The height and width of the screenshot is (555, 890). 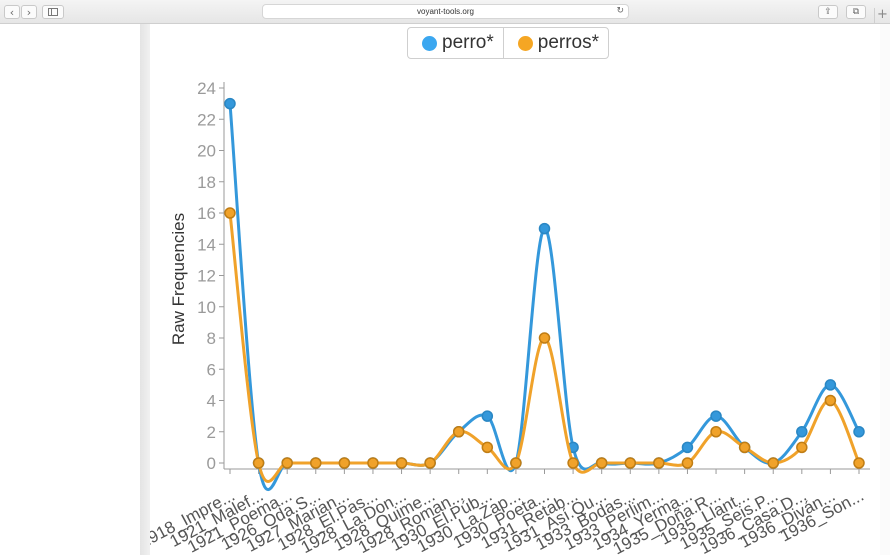 What do you see at coordinates (211, 432) in the screenshot?
I see `y-tick-label: 2` at bounding box center [211, 432].